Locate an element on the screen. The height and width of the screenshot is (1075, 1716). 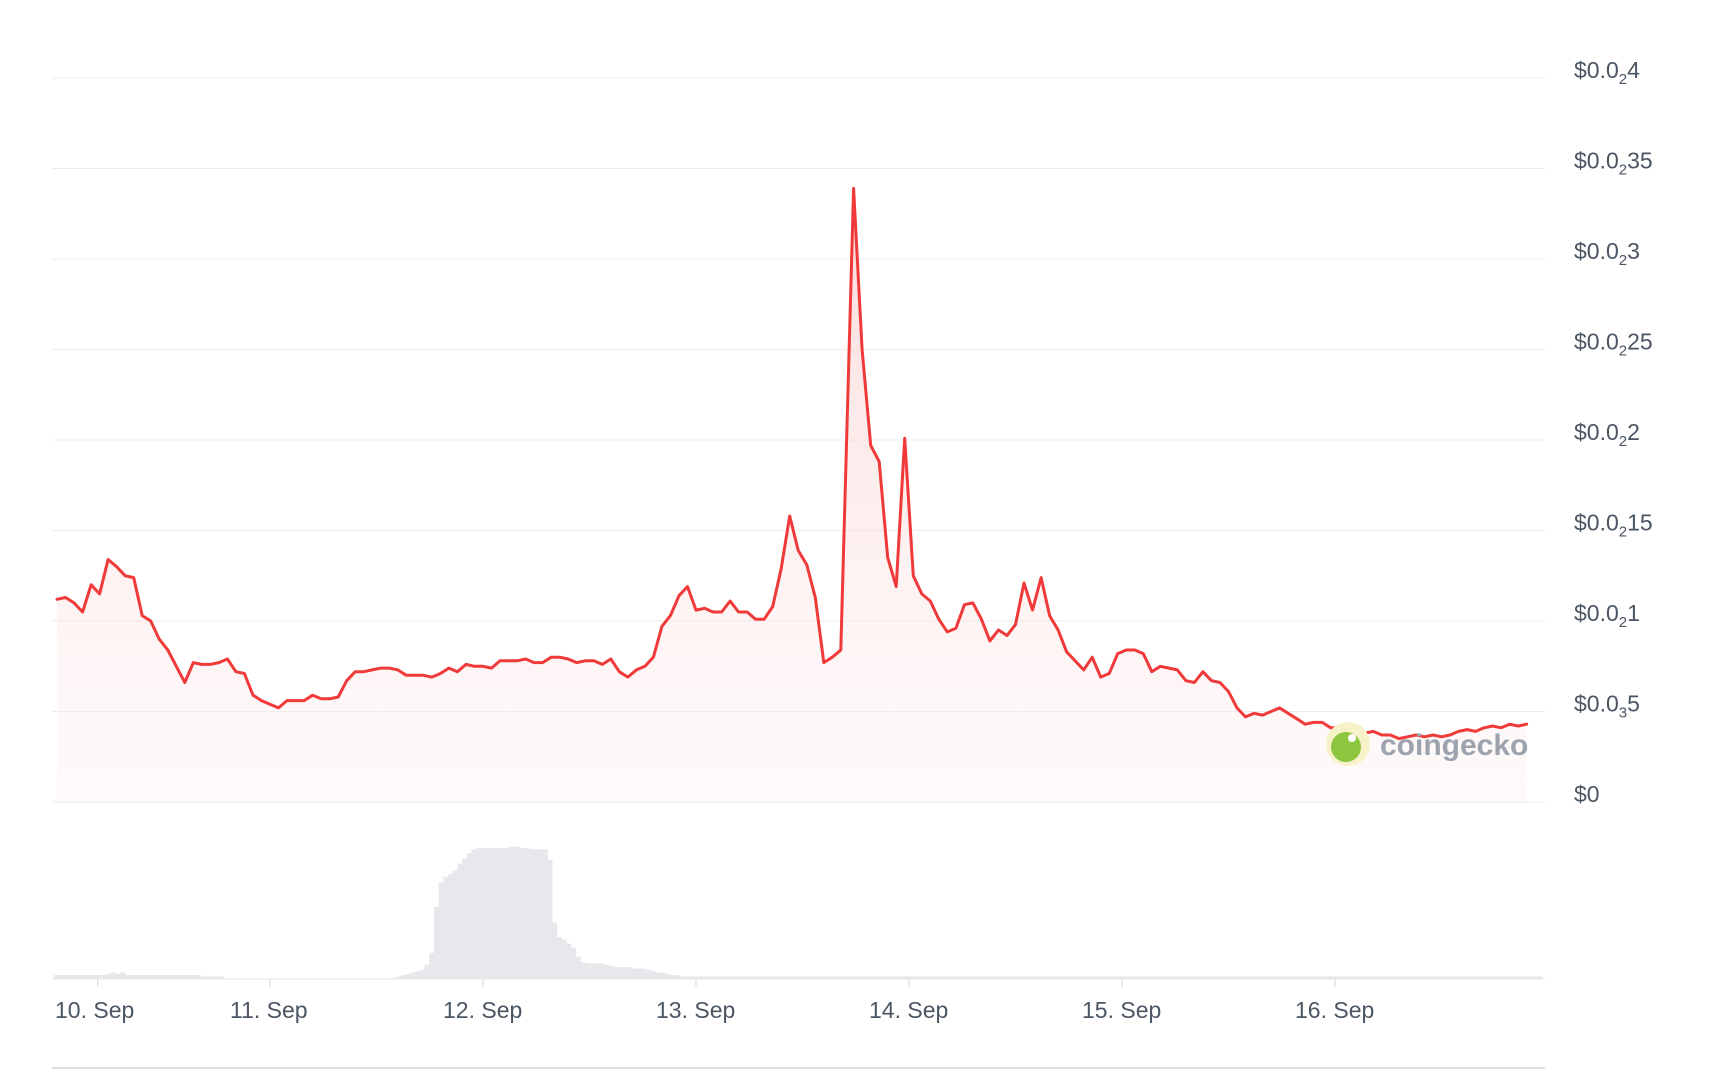
y-tick-label: $0.035 is located at coordinates (1607, 706).